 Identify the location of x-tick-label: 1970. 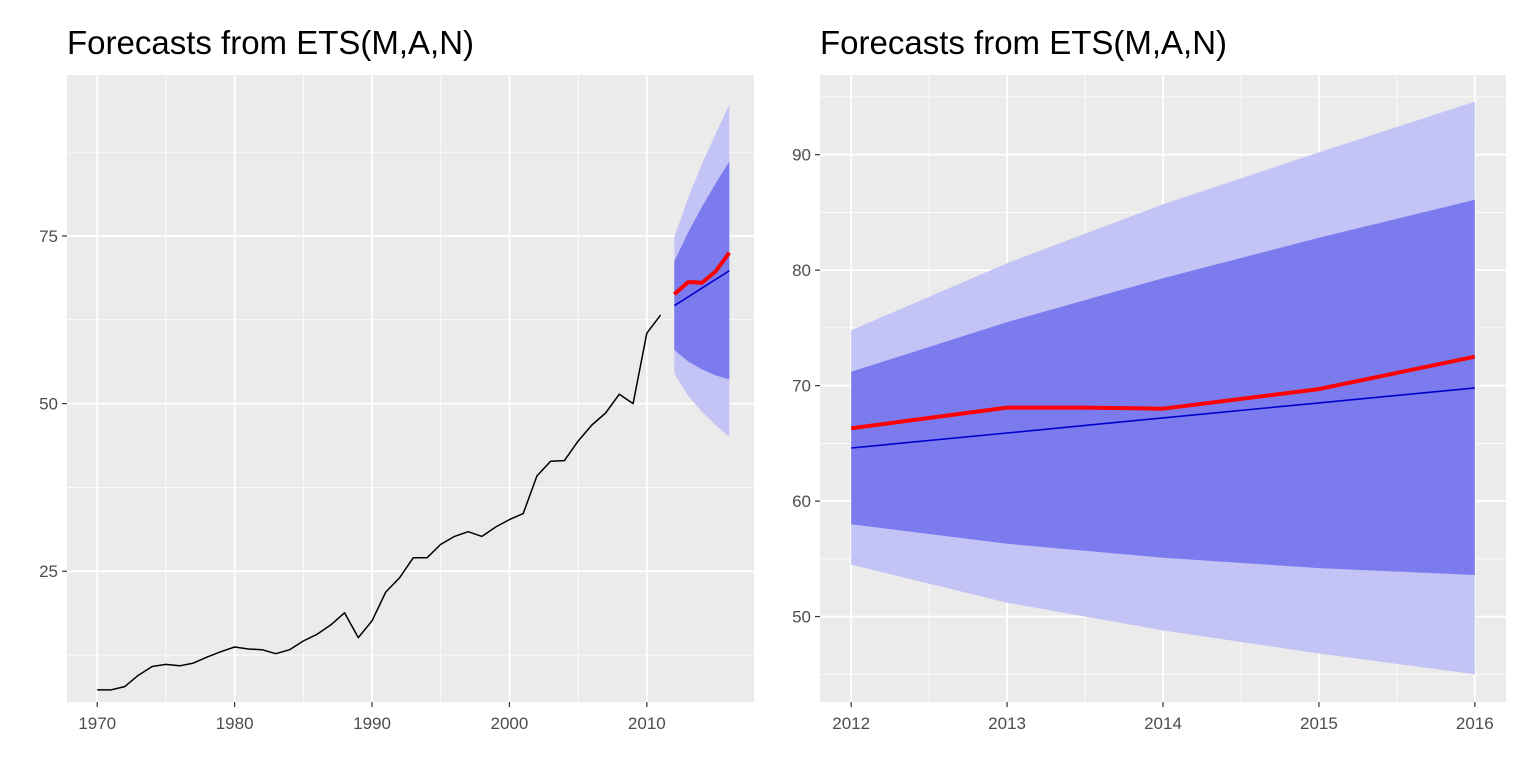
(97, 723).